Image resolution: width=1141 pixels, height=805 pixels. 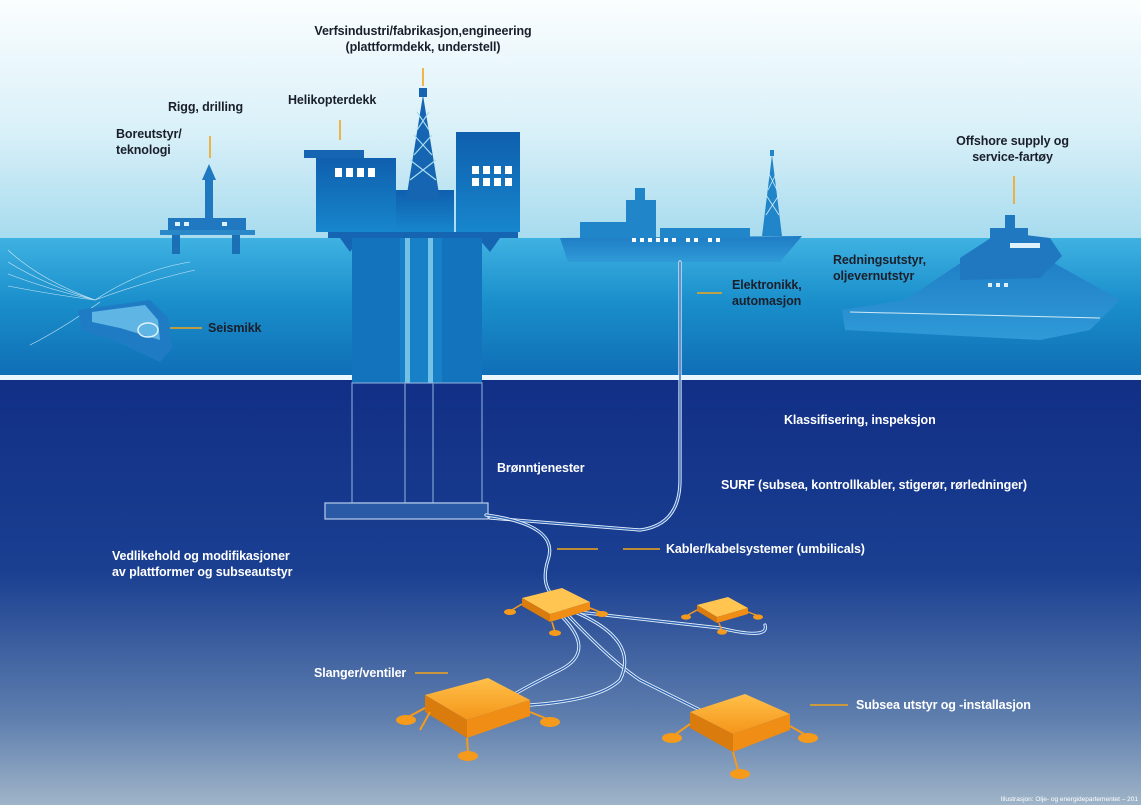 What do you see at coordinates (149, 142) in the screenshot?
I see `label-boreutstyr: Boreutstyr/ teknologi` at bounding box center [149, 142].